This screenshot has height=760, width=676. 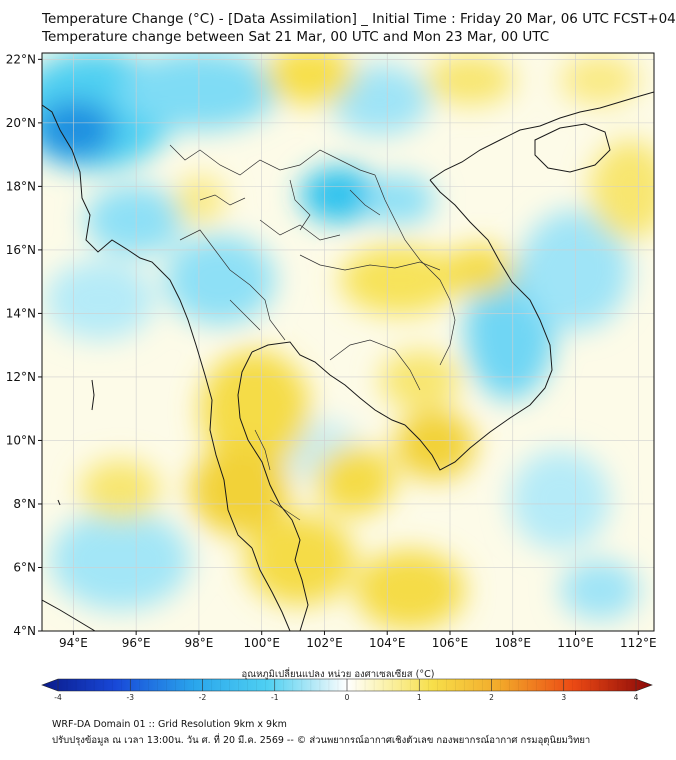 I want to click on colorbar-tick-label: 4, so click(x=636, y=697).